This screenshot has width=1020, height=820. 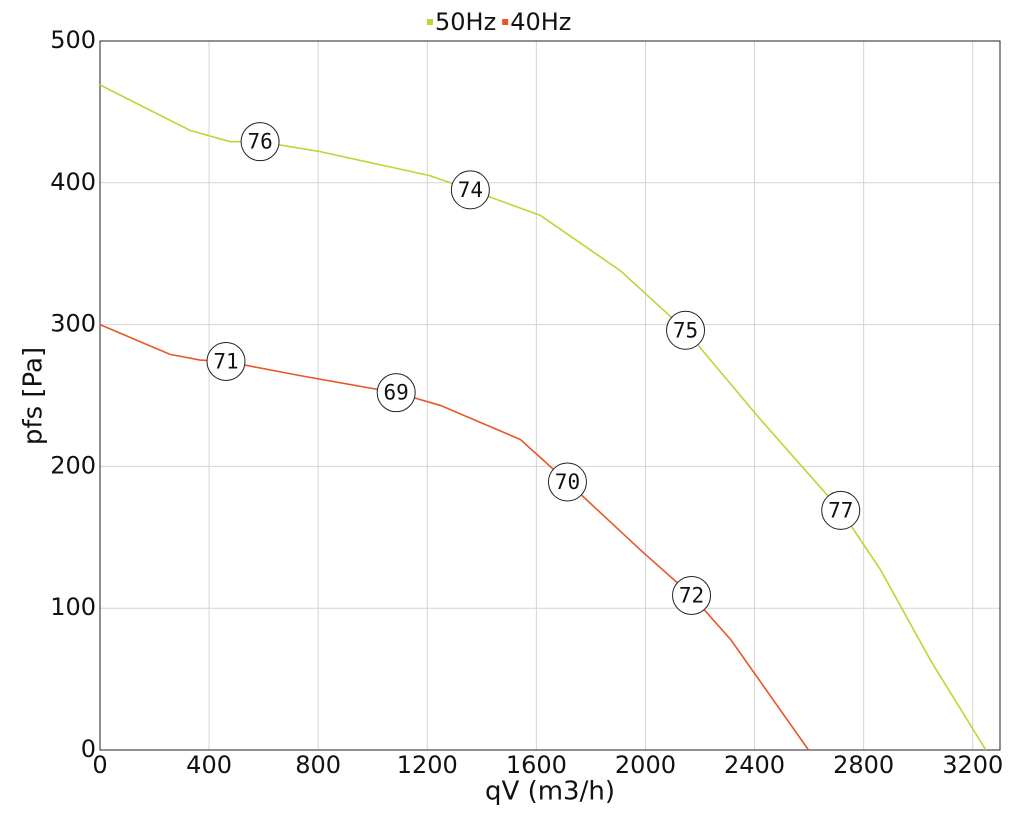 What do you see at coordinates (972, 765) in the screenshot?
I see `x-tick-label: 3200` at bounding box center [972, 765].